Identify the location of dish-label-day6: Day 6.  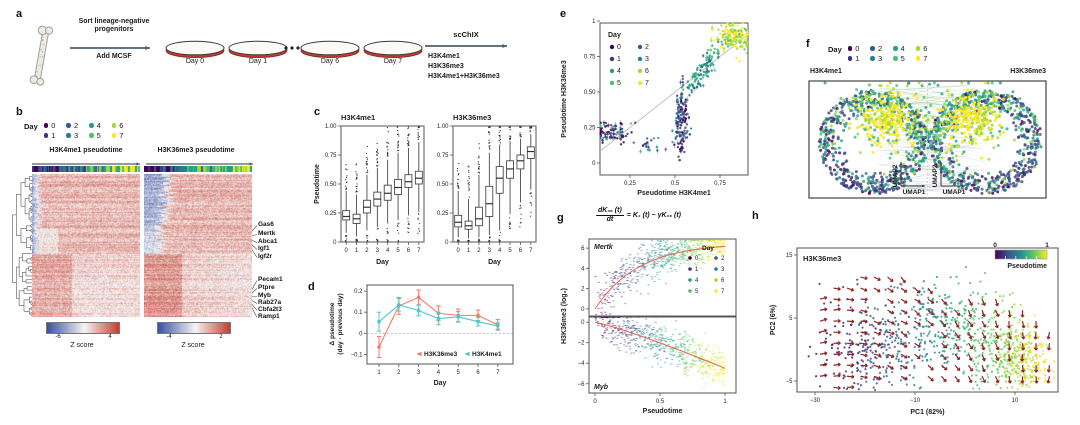
(330, 61).